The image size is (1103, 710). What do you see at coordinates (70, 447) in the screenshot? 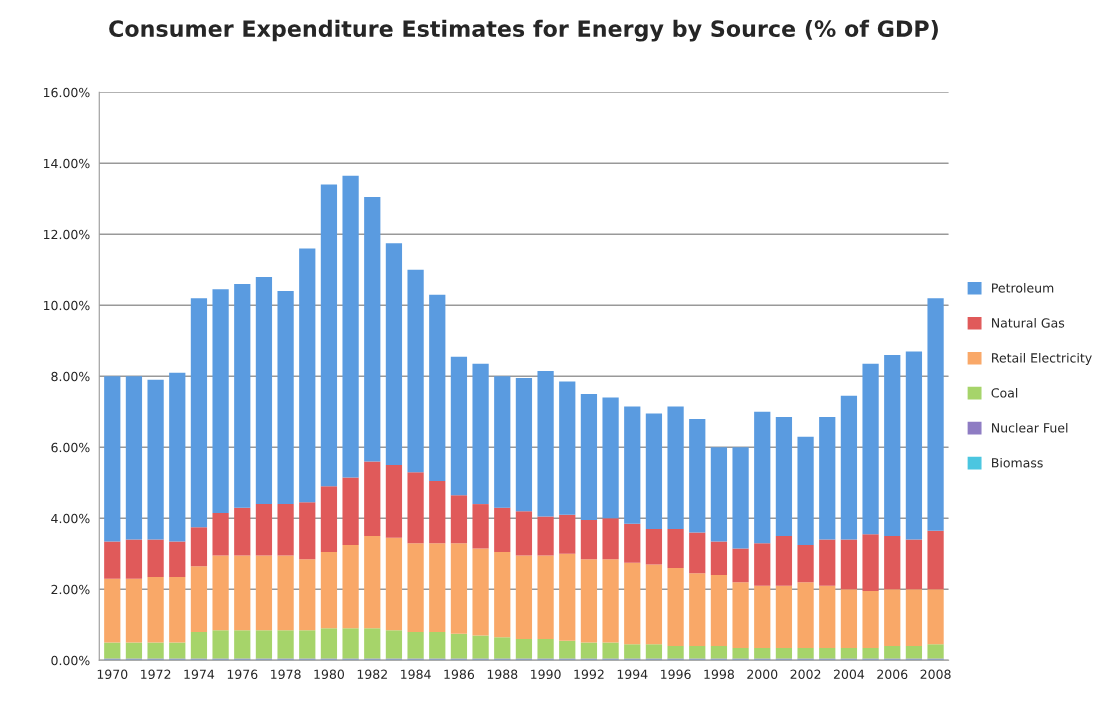
I see `y-tick-label: 6.00%` at bounding box center [70, 447].